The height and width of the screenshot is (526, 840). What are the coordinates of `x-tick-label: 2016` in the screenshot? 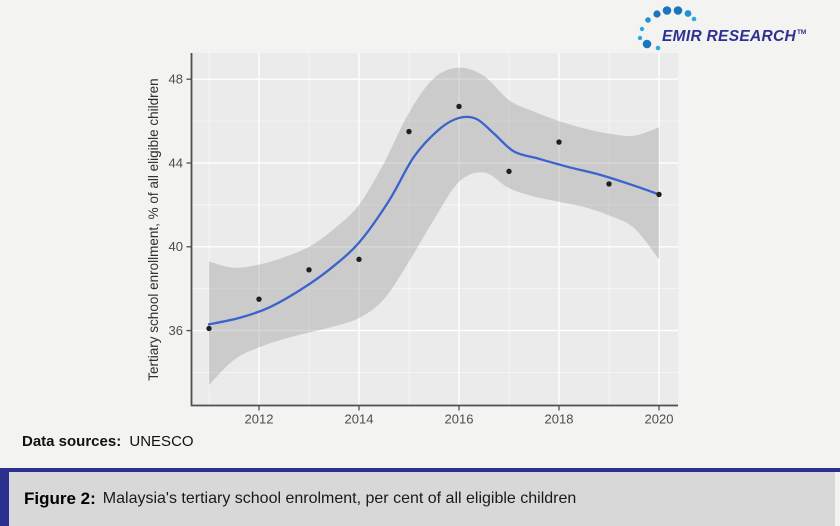 It's located at (459, 419).